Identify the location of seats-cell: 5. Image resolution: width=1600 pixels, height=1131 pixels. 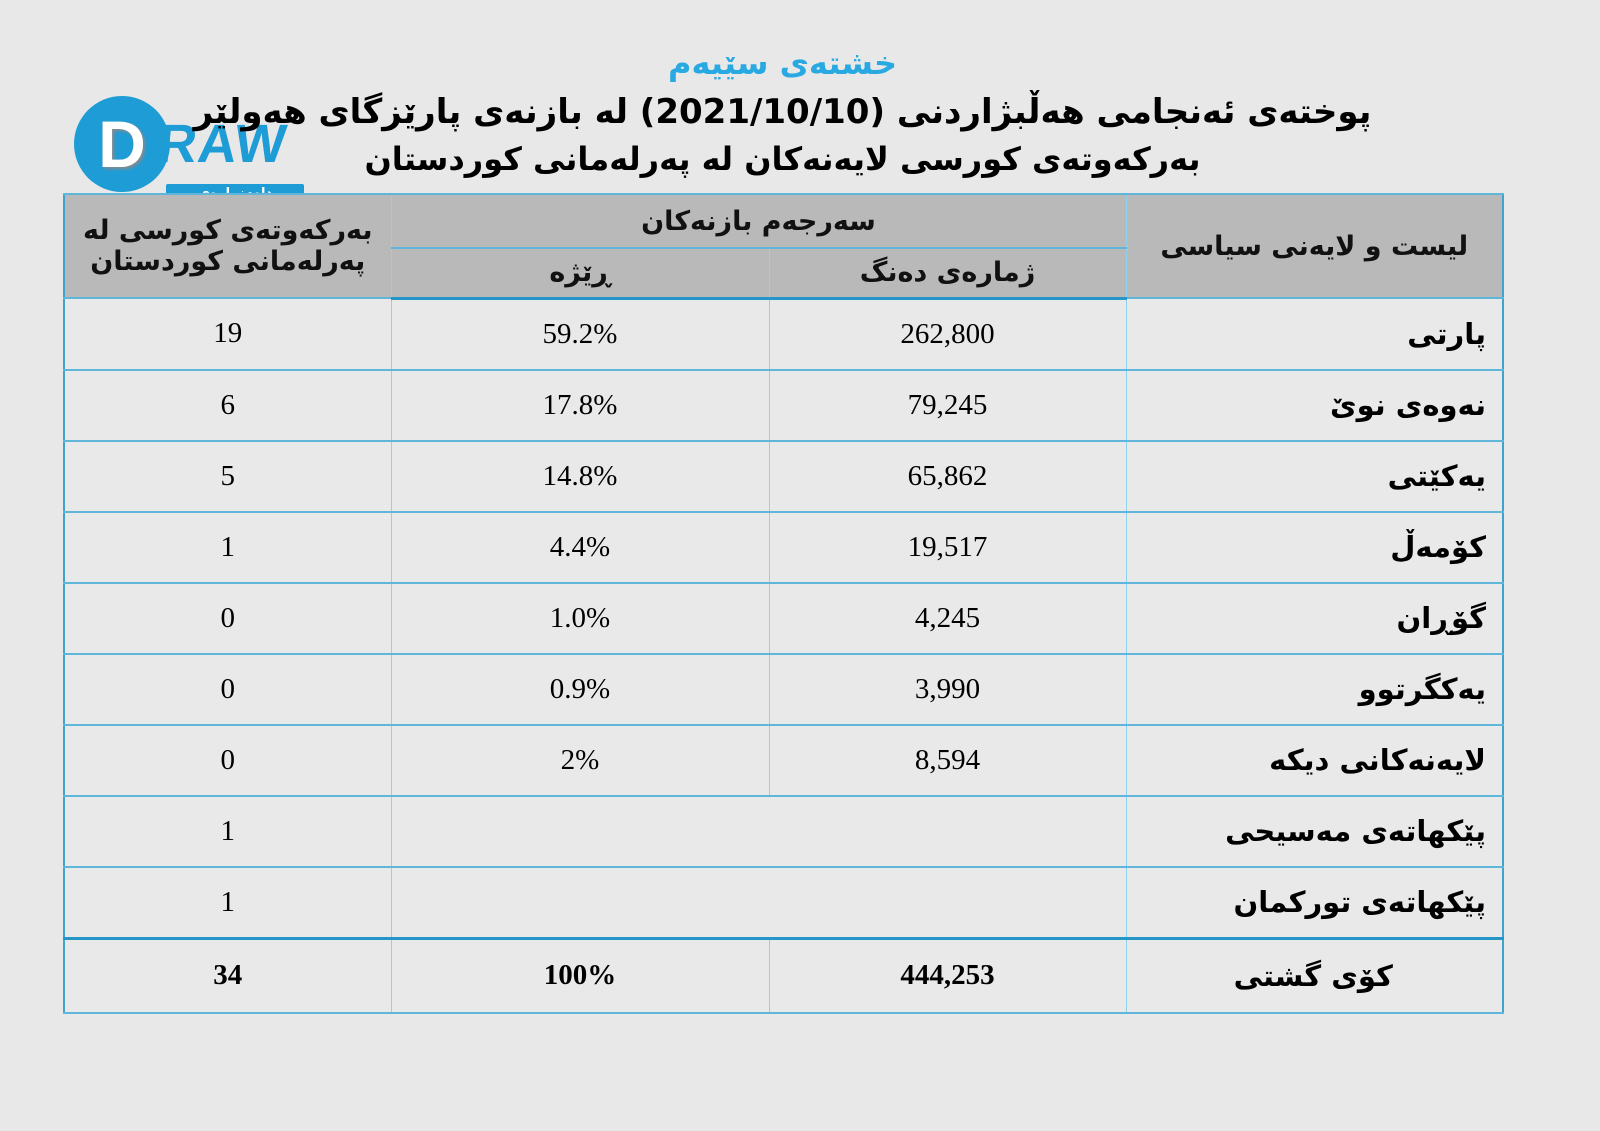
(227, 476).